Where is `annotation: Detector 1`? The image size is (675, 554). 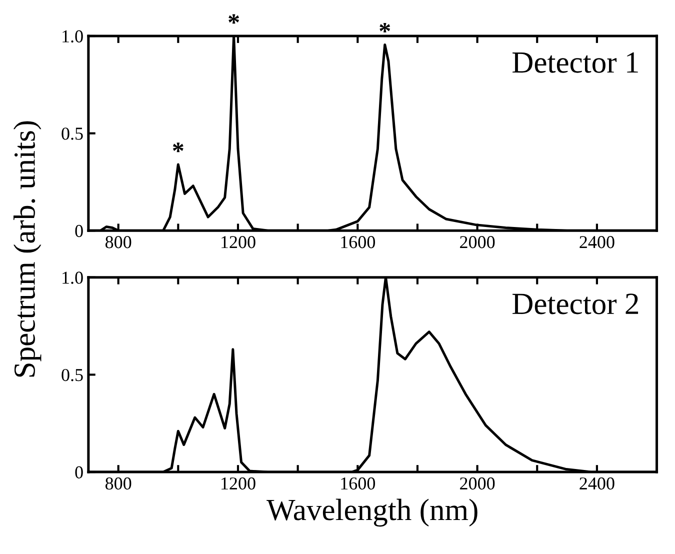
annotation: Detector 1 is located at coordinates (575, 62).